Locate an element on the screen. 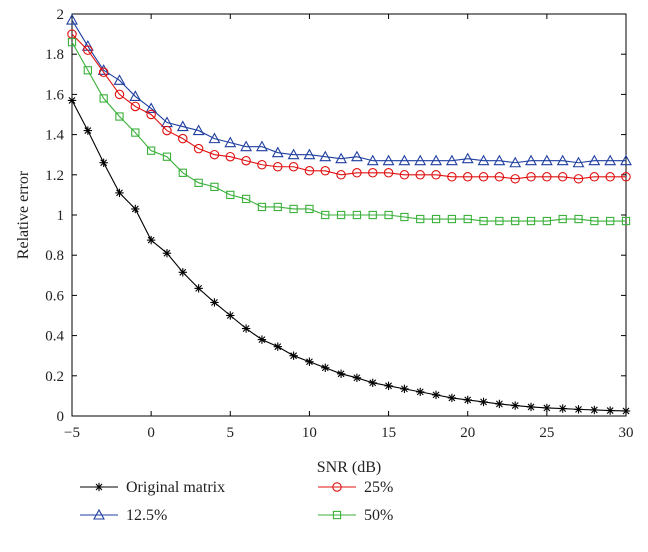 This screenshot has height=552, width=648. legend-label: 12.5% is located at coordinates (146, 515).